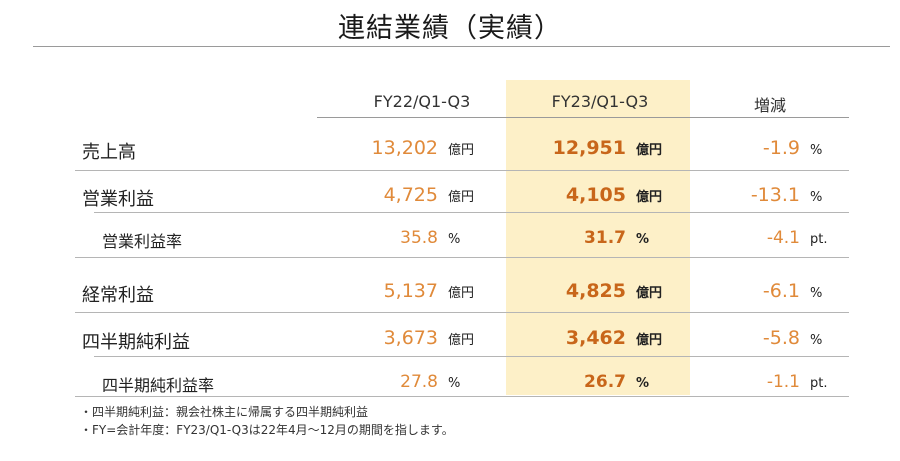 Image resolution: width=900 pixels, height=461 pixels. I want to click on operating-margin-prev-unit: %, so click(454, 239).